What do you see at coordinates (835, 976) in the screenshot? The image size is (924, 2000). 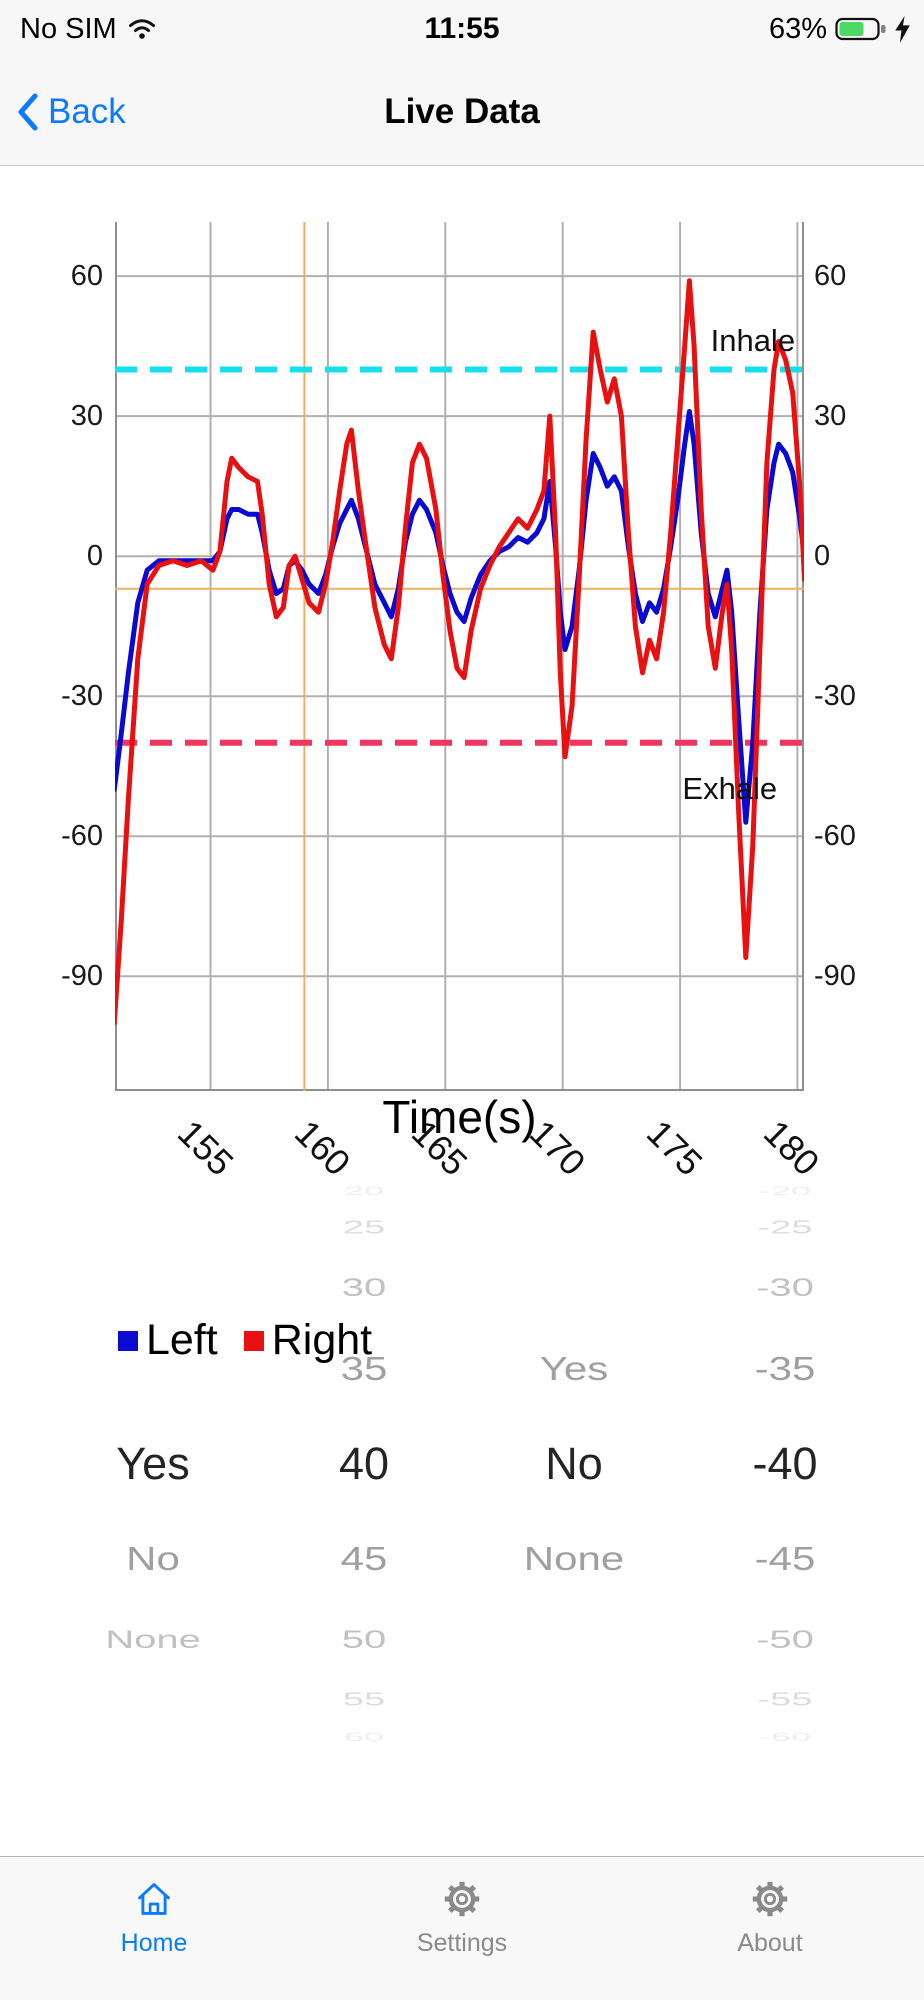 I see `y-tick-label-right: -90` at bounding box center [835, 976].